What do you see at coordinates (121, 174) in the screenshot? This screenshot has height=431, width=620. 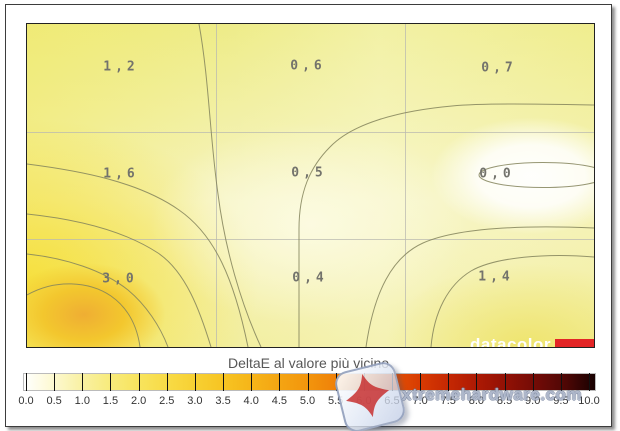 I see `cell-value-label: 1,6` at bounding box center [121, 174].